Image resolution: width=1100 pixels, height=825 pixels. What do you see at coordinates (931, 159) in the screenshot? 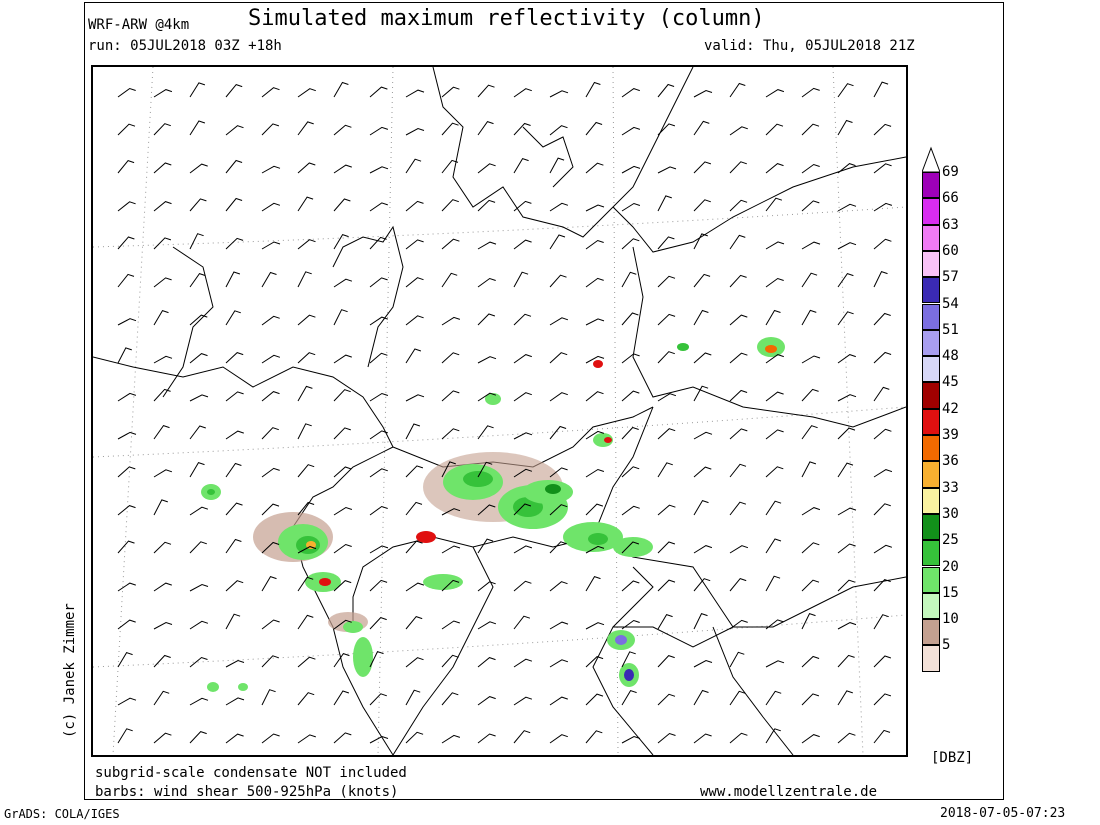
I see `colorbar-top-arrow` at bounding box center [931, 159].